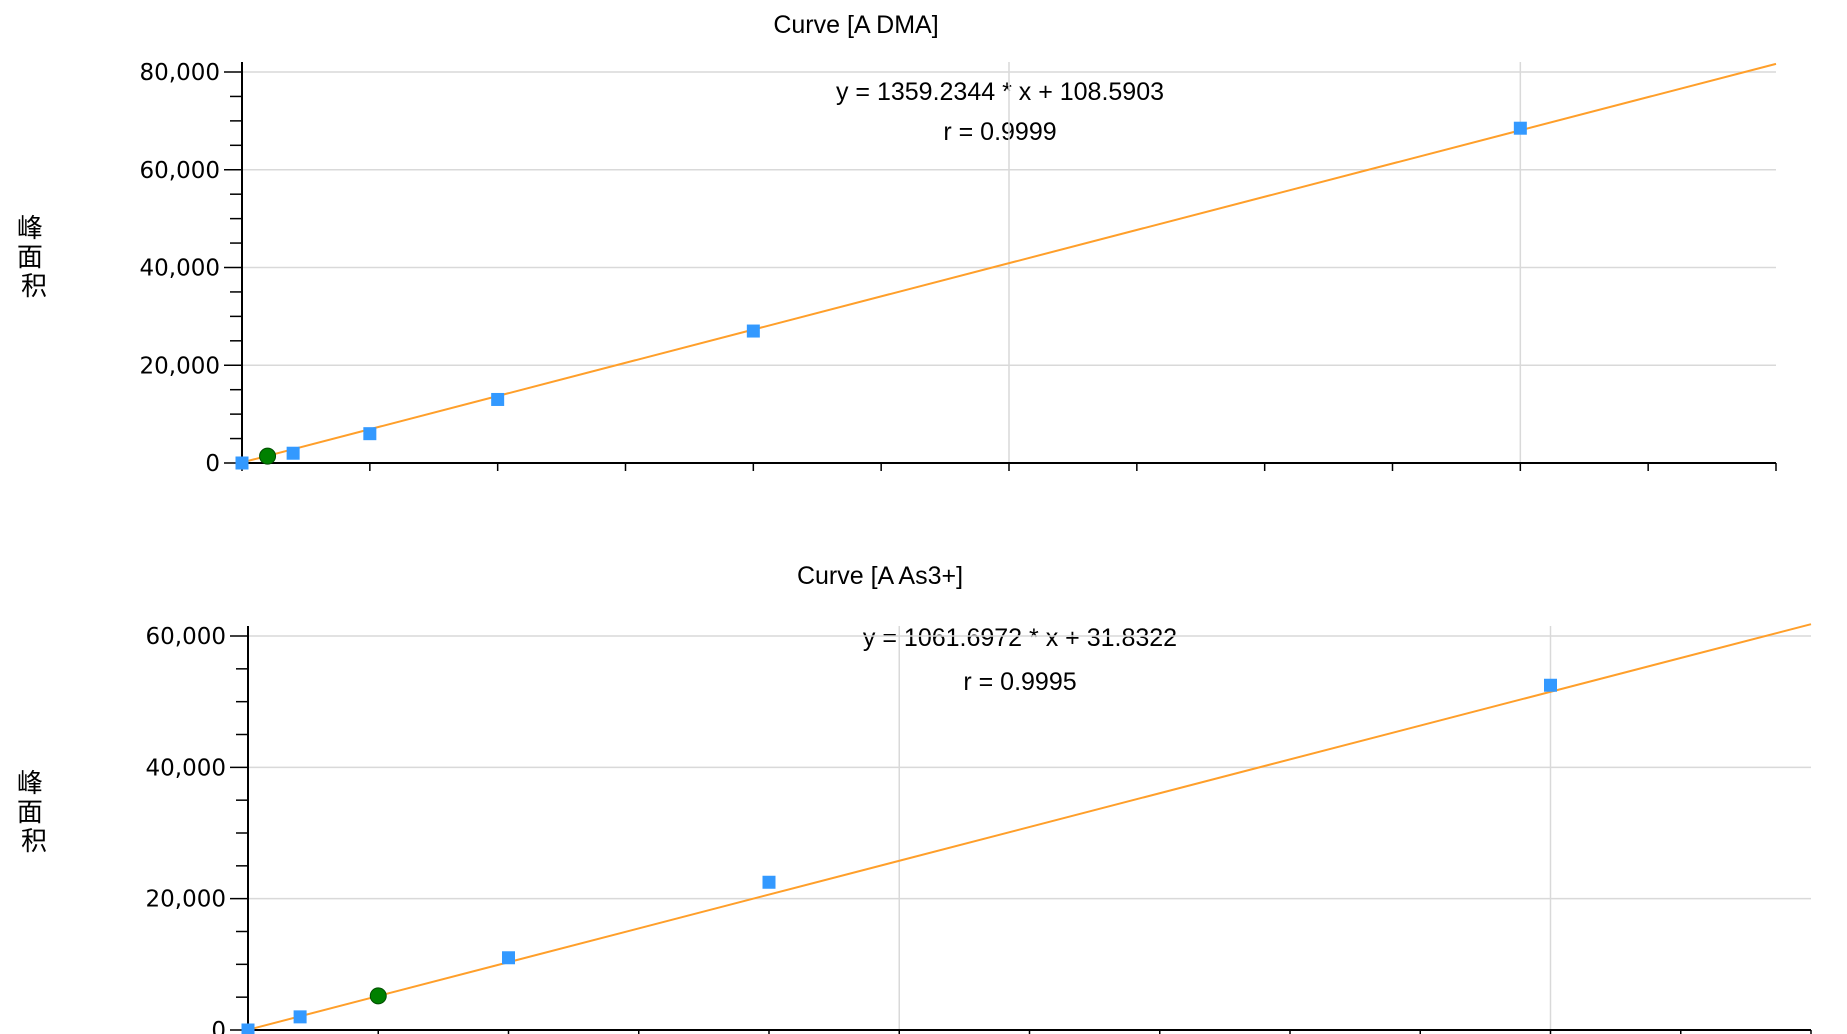 This screenshot has height=1034, width=1847. I want to click on fit-equation: y = 1061.6972 * x + 31.8322, so click(1020, 638).